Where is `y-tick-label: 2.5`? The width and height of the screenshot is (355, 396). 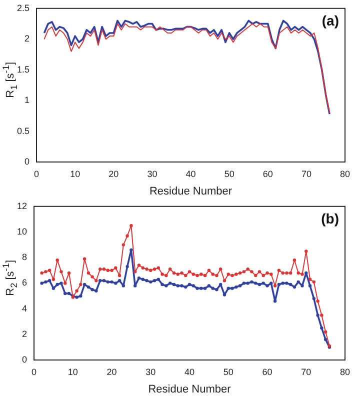 y-tick-label: 2.5 is located at coordinates (23, 7).